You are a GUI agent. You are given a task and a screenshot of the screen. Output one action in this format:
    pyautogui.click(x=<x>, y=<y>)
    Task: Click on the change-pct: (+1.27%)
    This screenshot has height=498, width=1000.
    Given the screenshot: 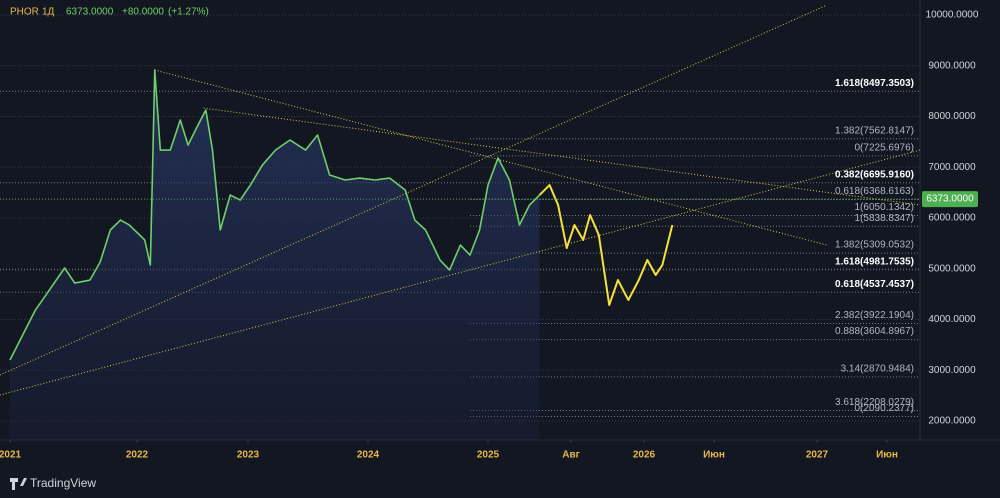 What is the action you would take?
    pyautogui.click(x=188, y=12)
    